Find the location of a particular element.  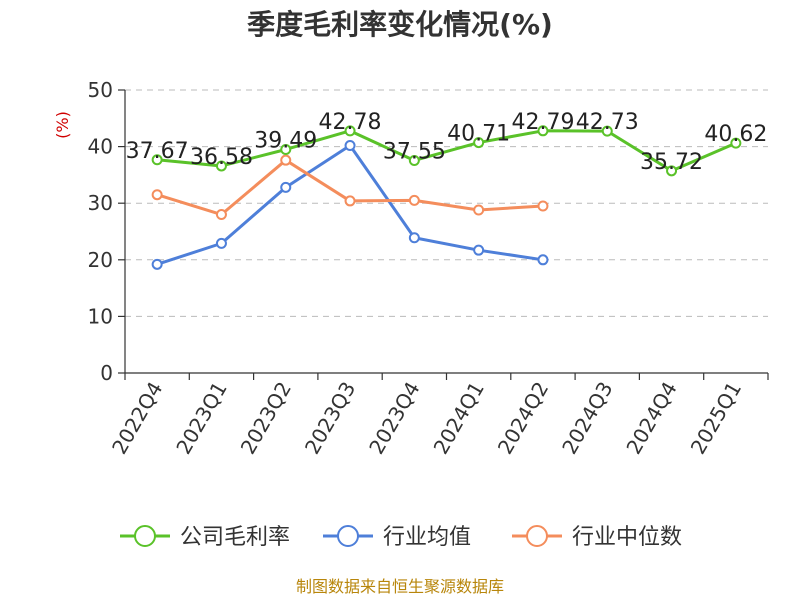

x-tick-label: 2023Q3 is located at coordinates (330, 418).